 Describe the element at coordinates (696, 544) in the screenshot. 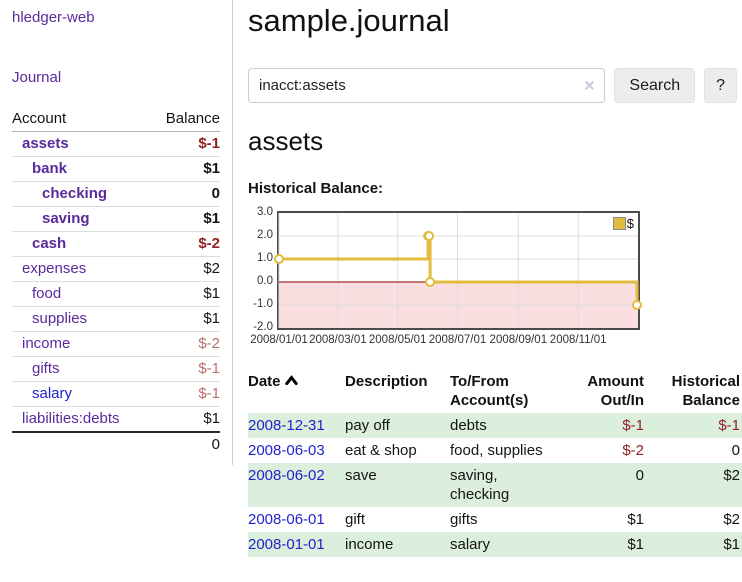

I see `transaction-balance: $1` at that location.